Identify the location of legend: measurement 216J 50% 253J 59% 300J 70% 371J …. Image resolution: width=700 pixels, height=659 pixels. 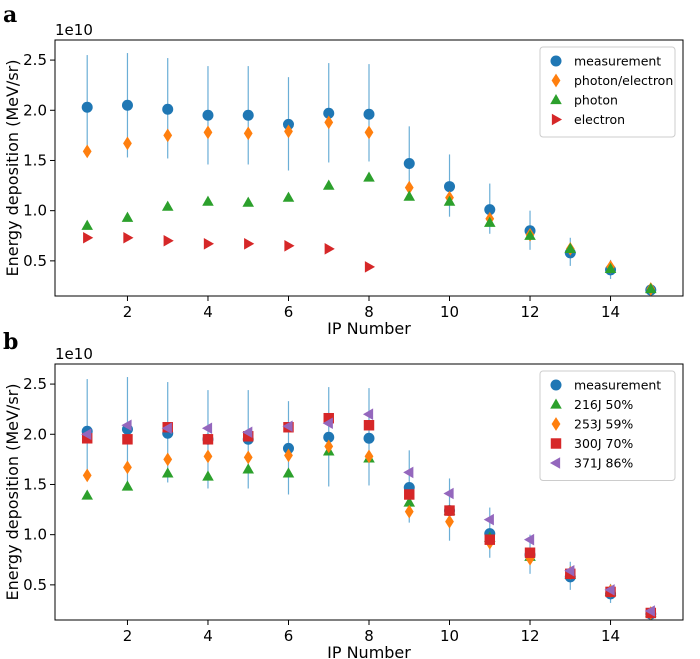
(607, 425).